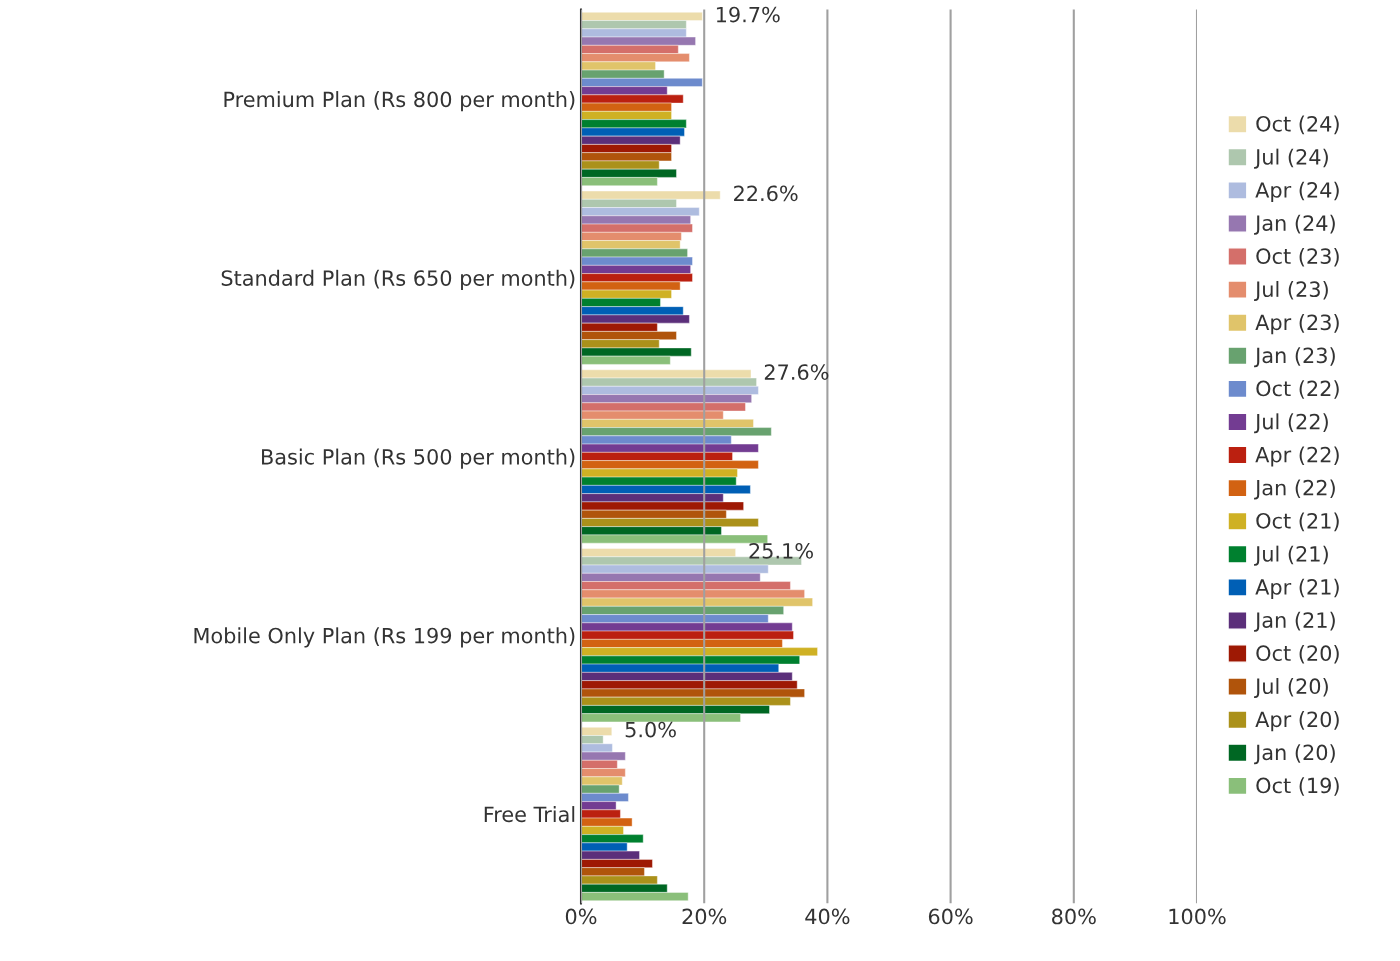  I want to click on data-label: 25.1%, so click(781, 550).